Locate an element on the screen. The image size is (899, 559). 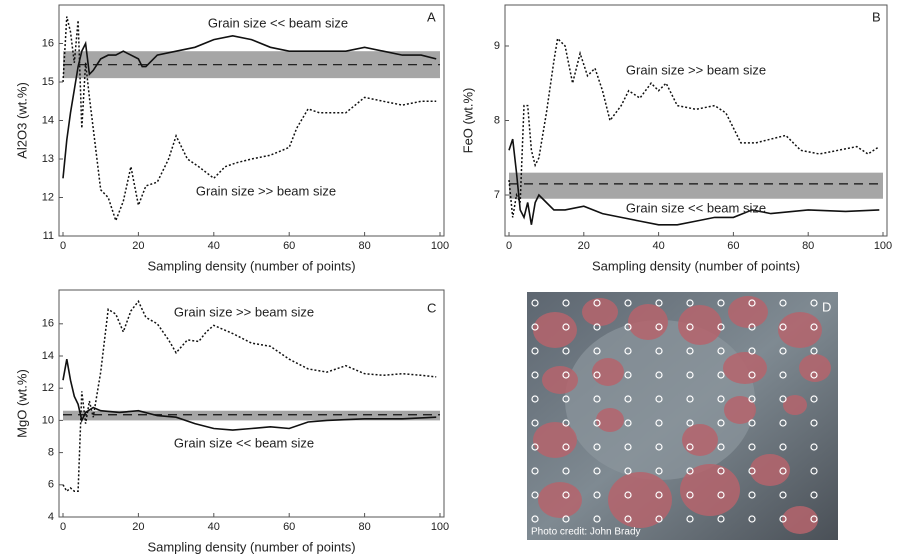
y-axis-label: FeO (wt.%) is located at coordinates (467, 121).